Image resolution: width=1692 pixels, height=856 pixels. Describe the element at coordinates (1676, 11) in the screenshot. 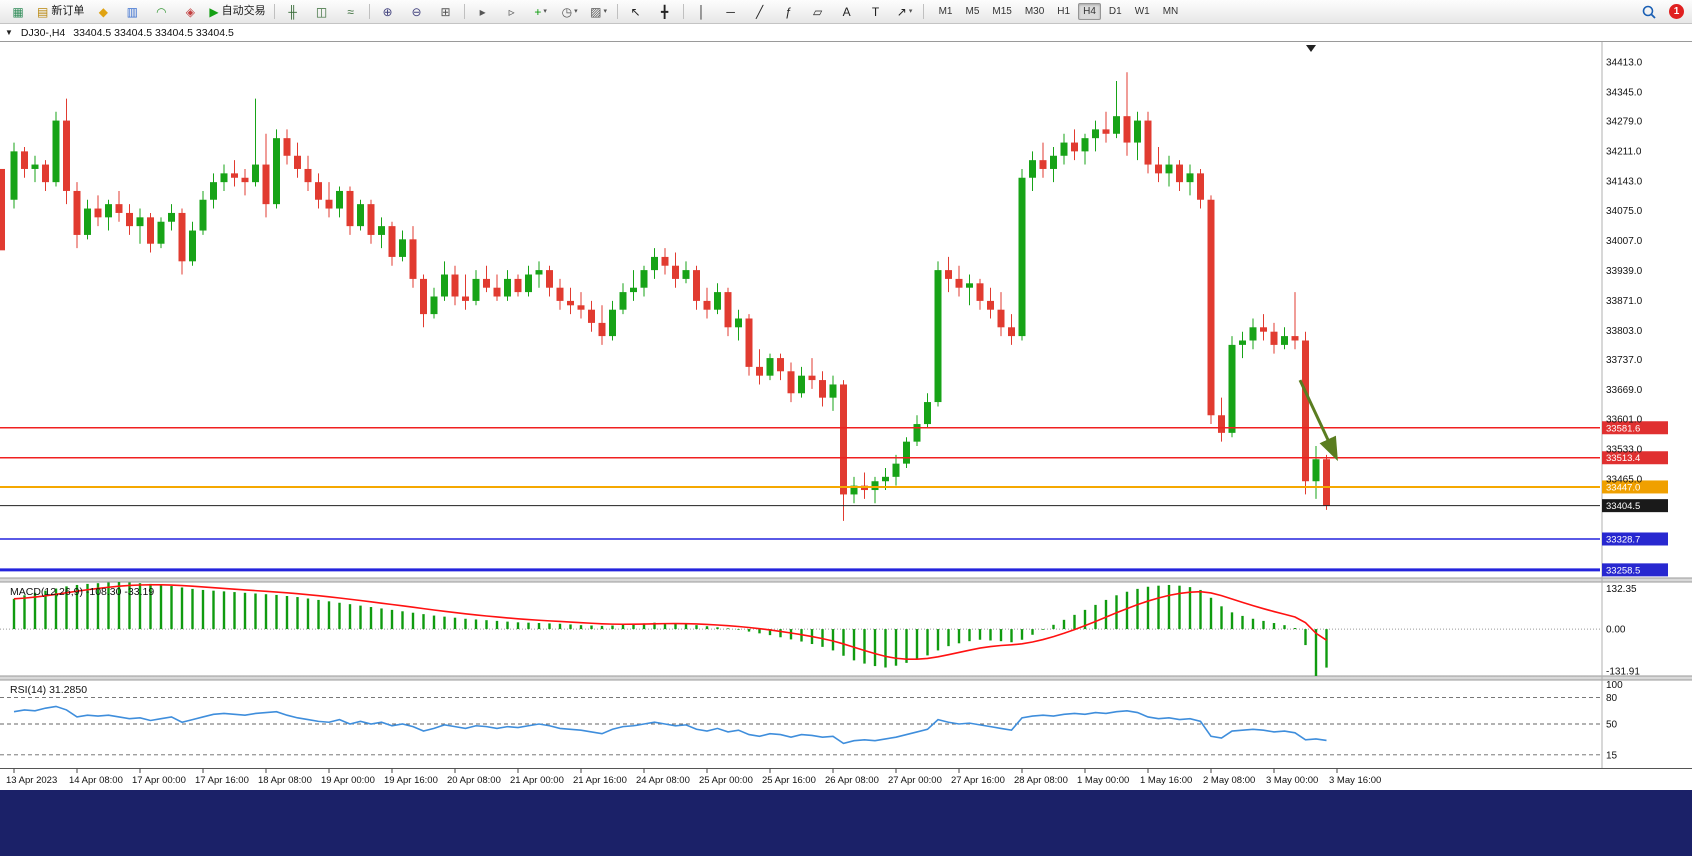

I see `notification-badge: 1` at that location.